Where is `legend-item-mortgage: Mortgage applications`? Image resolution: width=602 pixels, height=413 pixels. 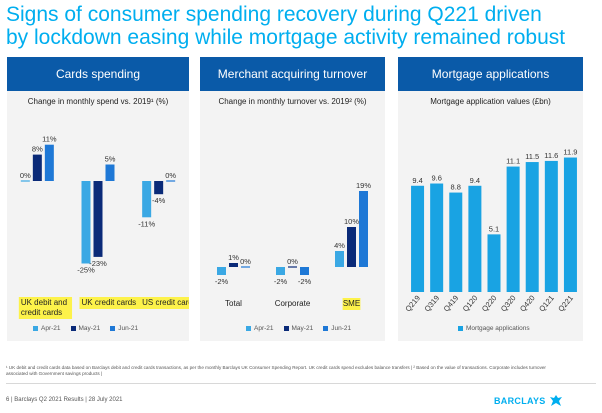
legend-item-mortgage: Mortgage applications is located at coordinates (494, 328).